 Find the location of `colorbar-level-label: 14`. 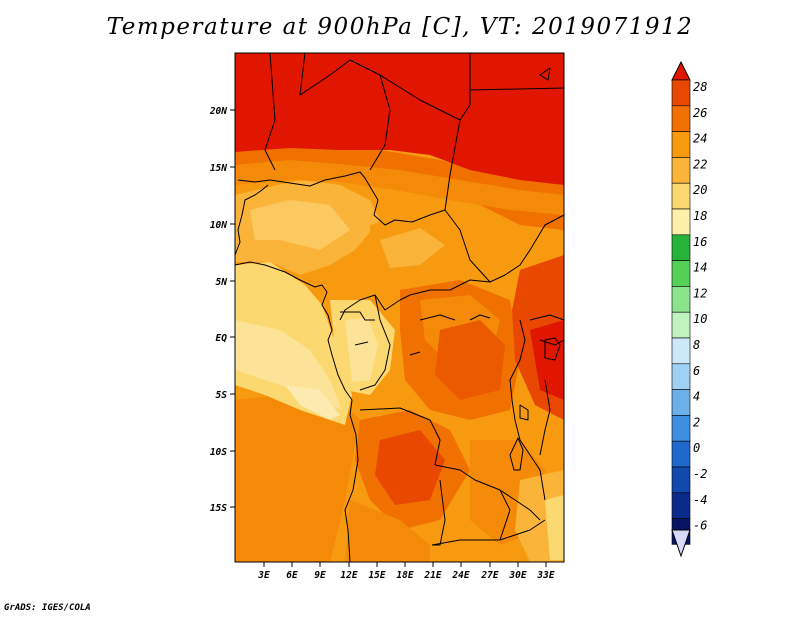

colorbar-level-label: 14 is located at coordinates (700, 268).